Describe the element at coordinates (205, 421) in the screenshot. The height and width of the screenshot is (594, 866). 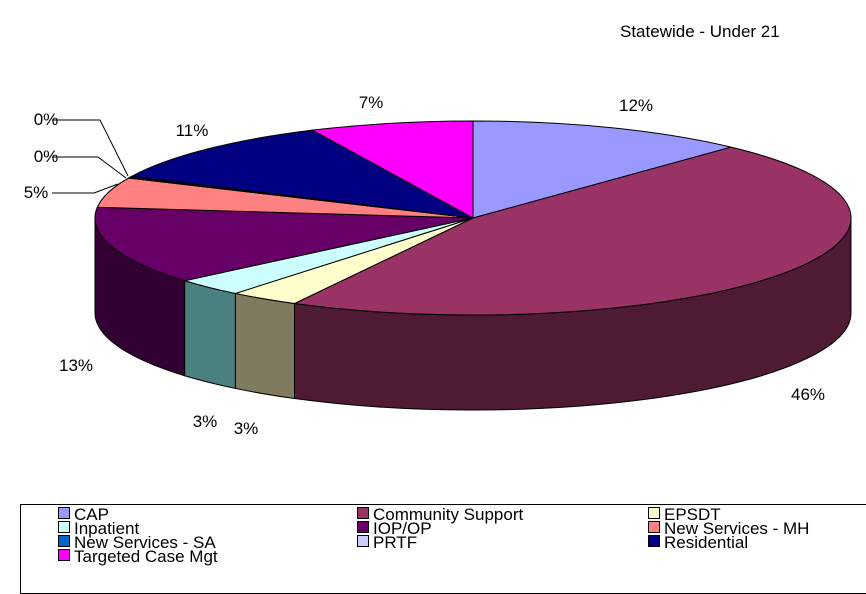
I see `data-label-inpatient: 3%` at that location.